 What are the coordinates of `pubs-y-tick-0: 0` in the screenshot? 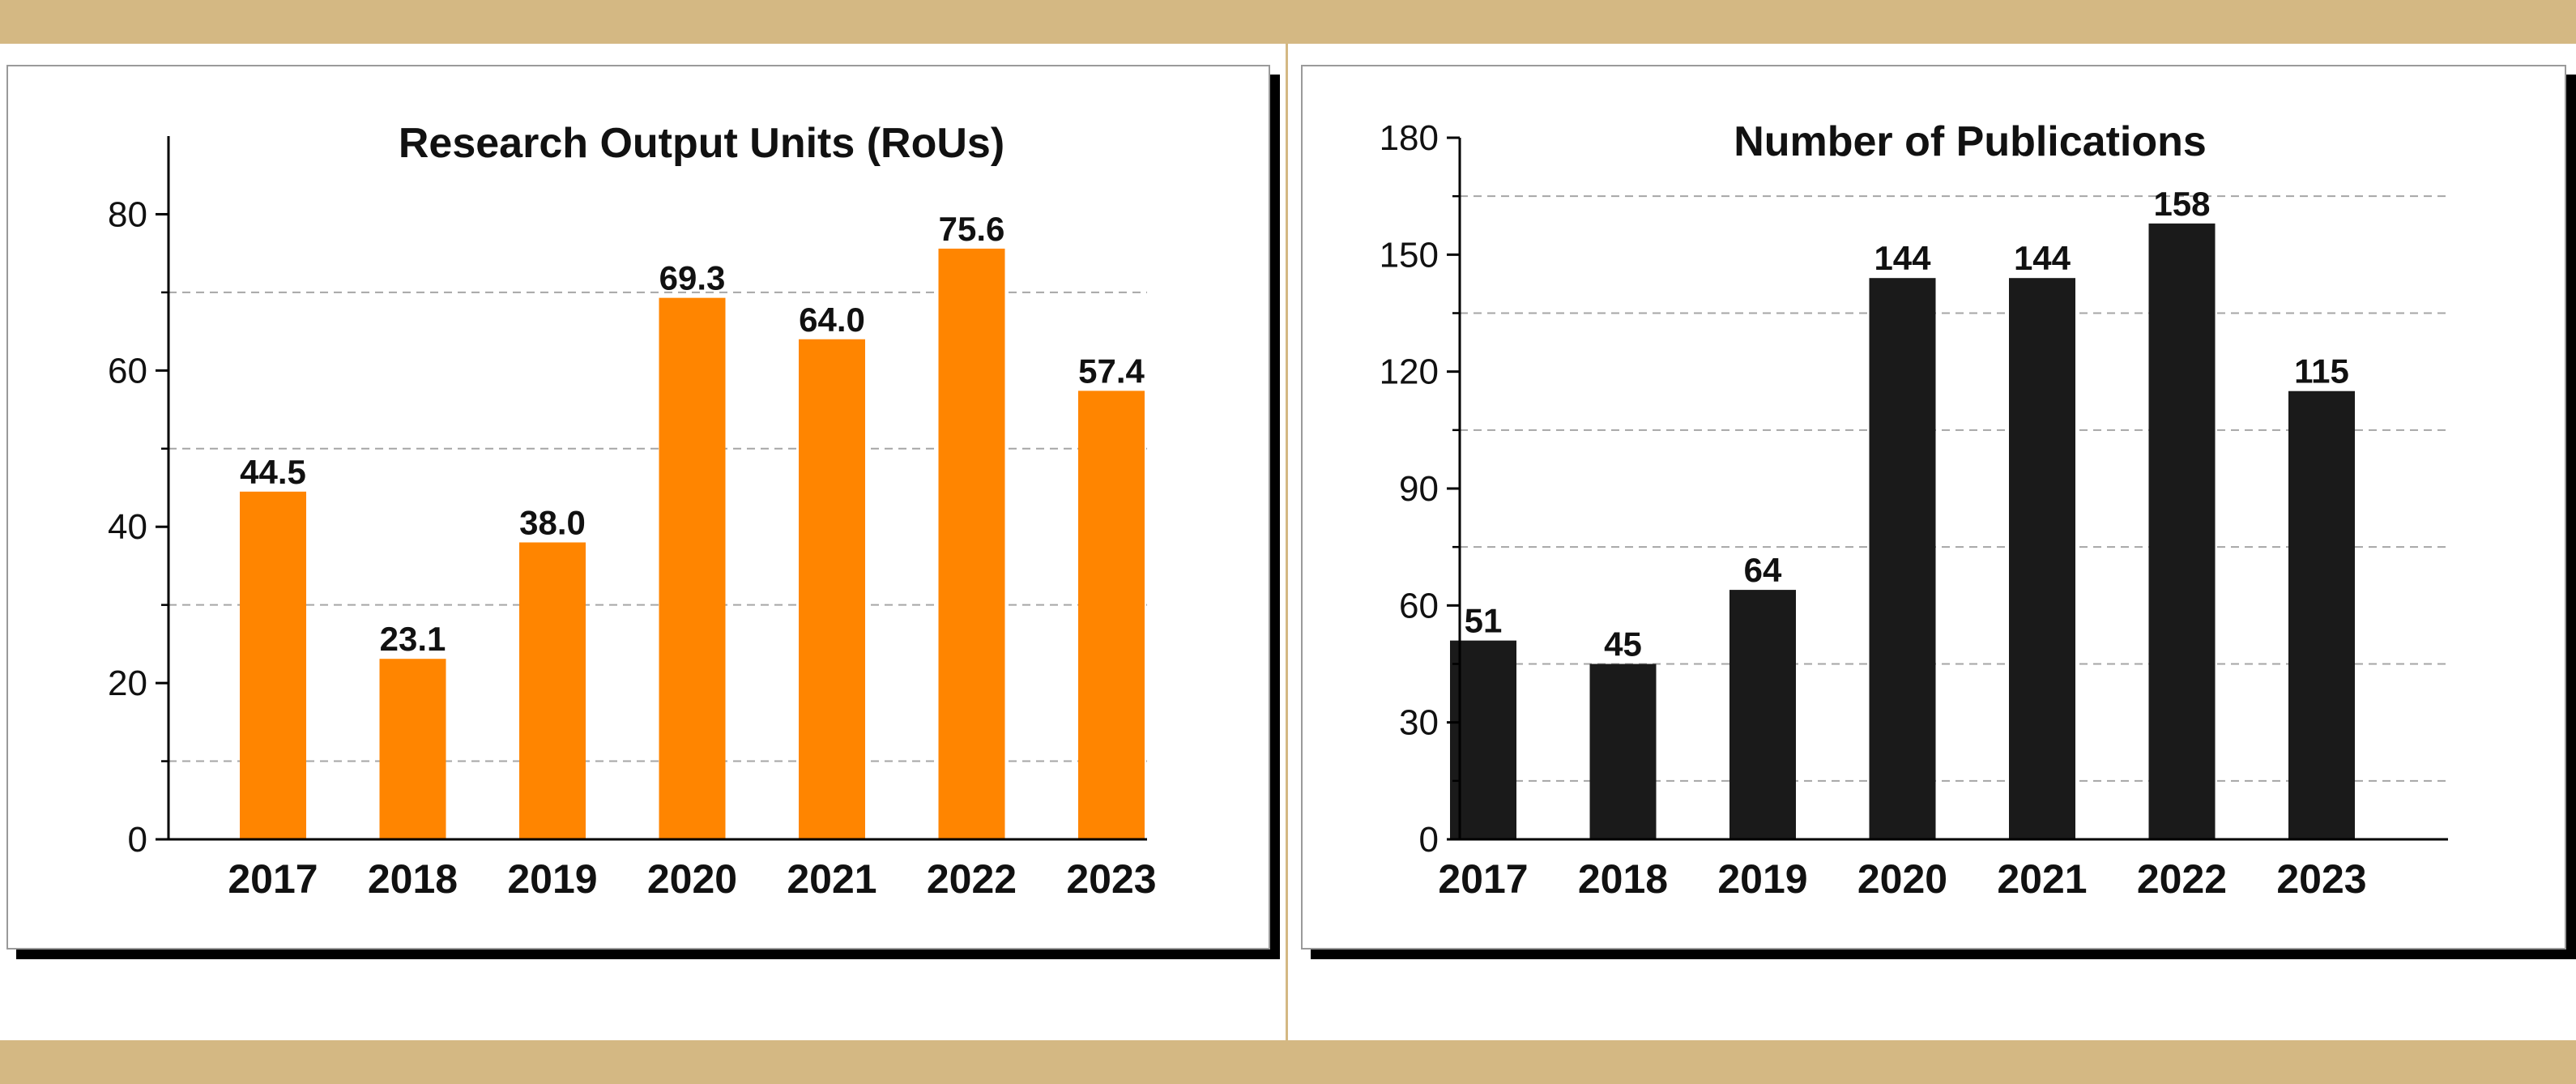 It's located at (1429, 840).